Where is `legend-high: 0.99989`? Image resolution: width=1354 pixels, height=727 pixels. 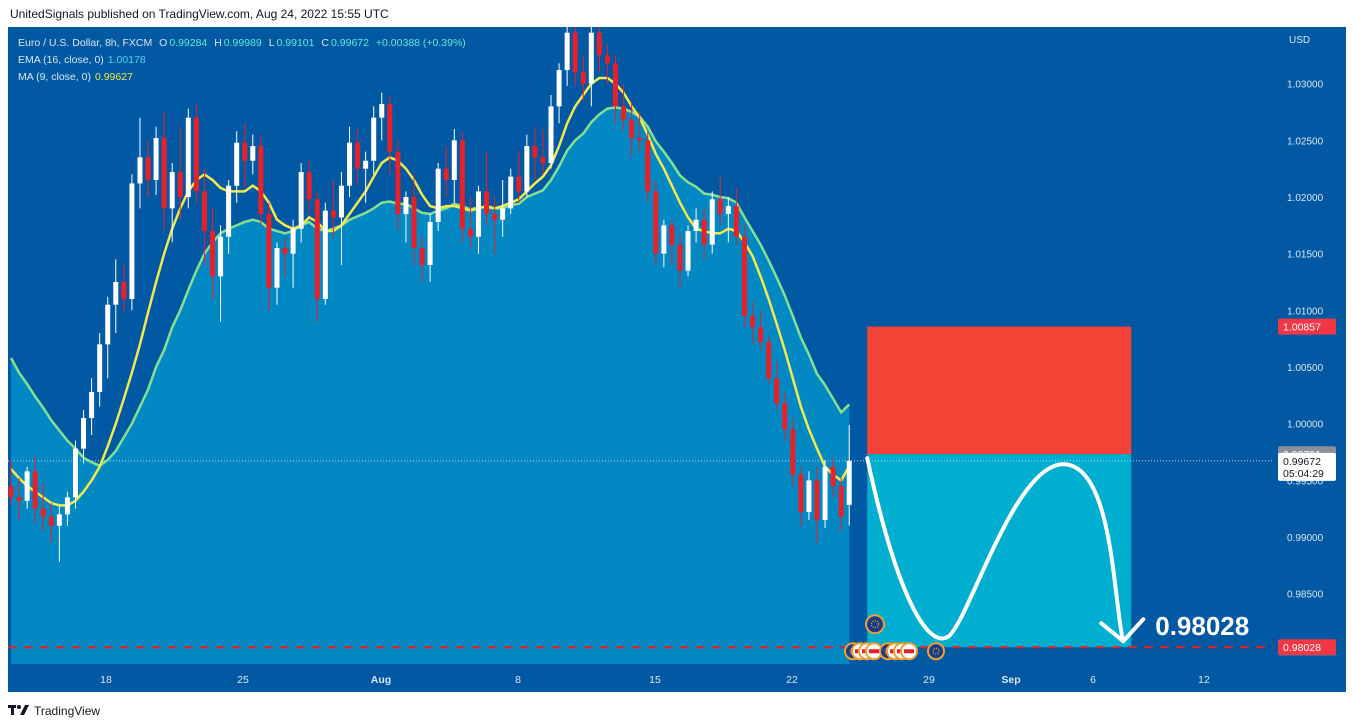
legend-high: 0.99989 is located at coordinates (242, 43).